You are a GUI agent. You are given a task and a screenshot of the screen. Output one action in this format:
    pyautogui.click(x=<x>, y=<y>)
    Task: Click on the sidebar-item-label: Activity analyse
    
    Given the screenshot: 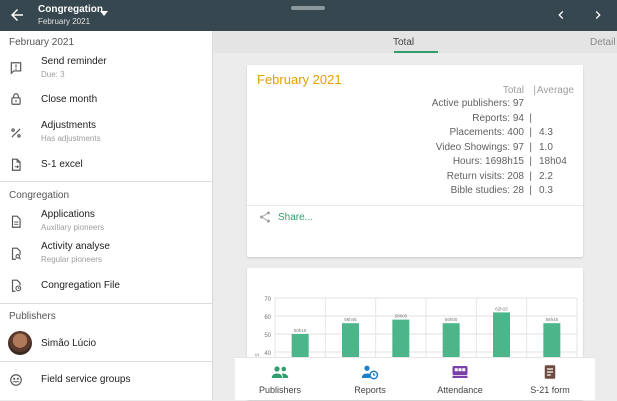 What is the action you would take?
    pyautogui.click(x=75, y=246)
    